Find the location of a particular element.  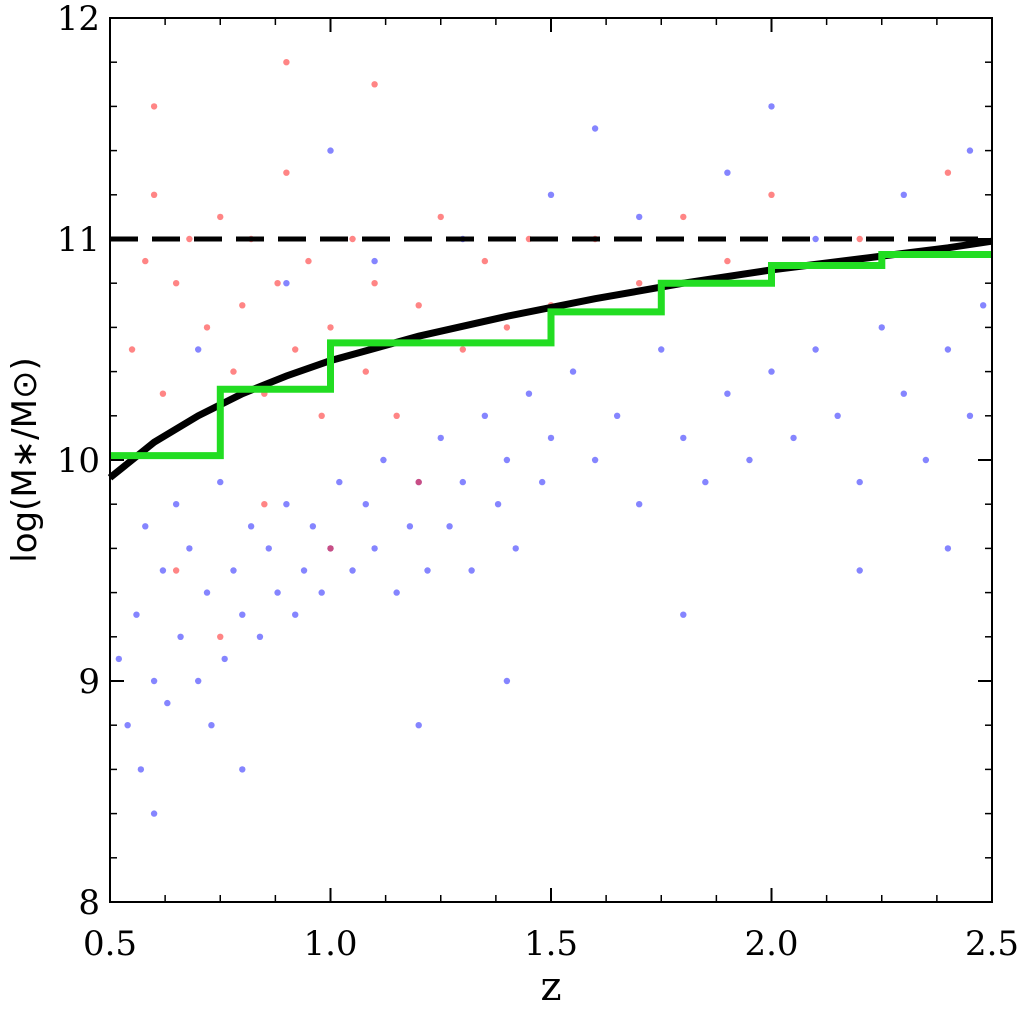

y-tick-label: 9 is located at coordinates (89, 682).